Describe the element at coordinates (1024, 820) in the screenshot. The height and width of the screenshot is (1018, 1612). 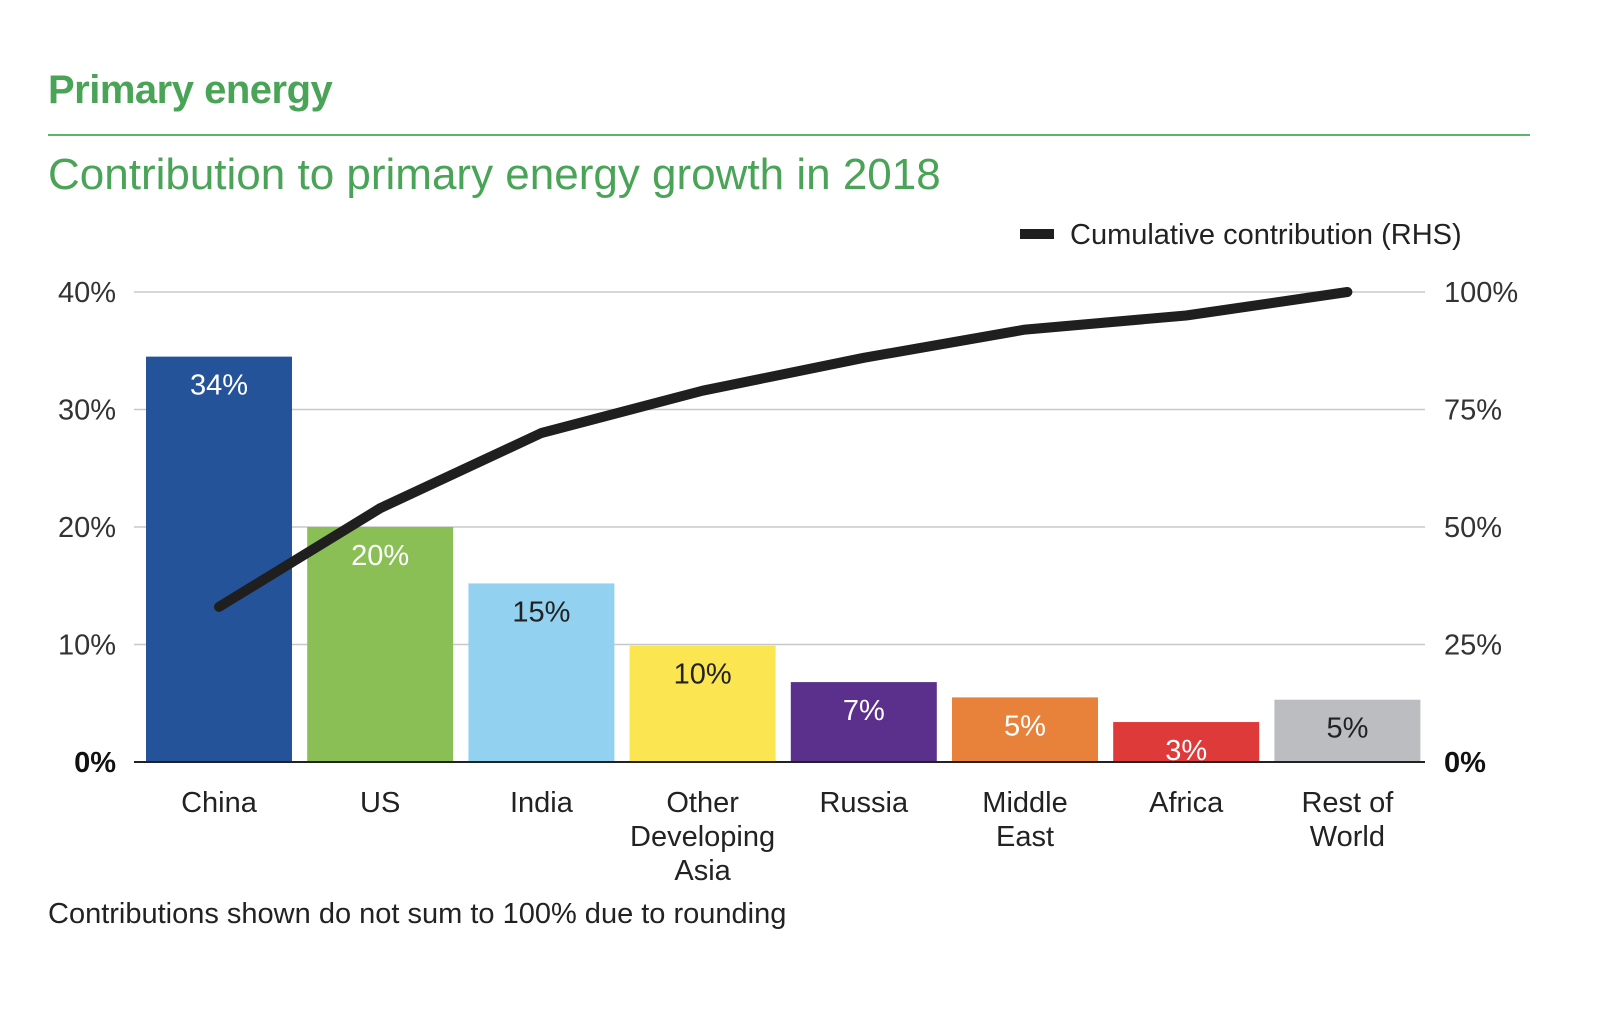
I see `category-label: Middle East` at that location.